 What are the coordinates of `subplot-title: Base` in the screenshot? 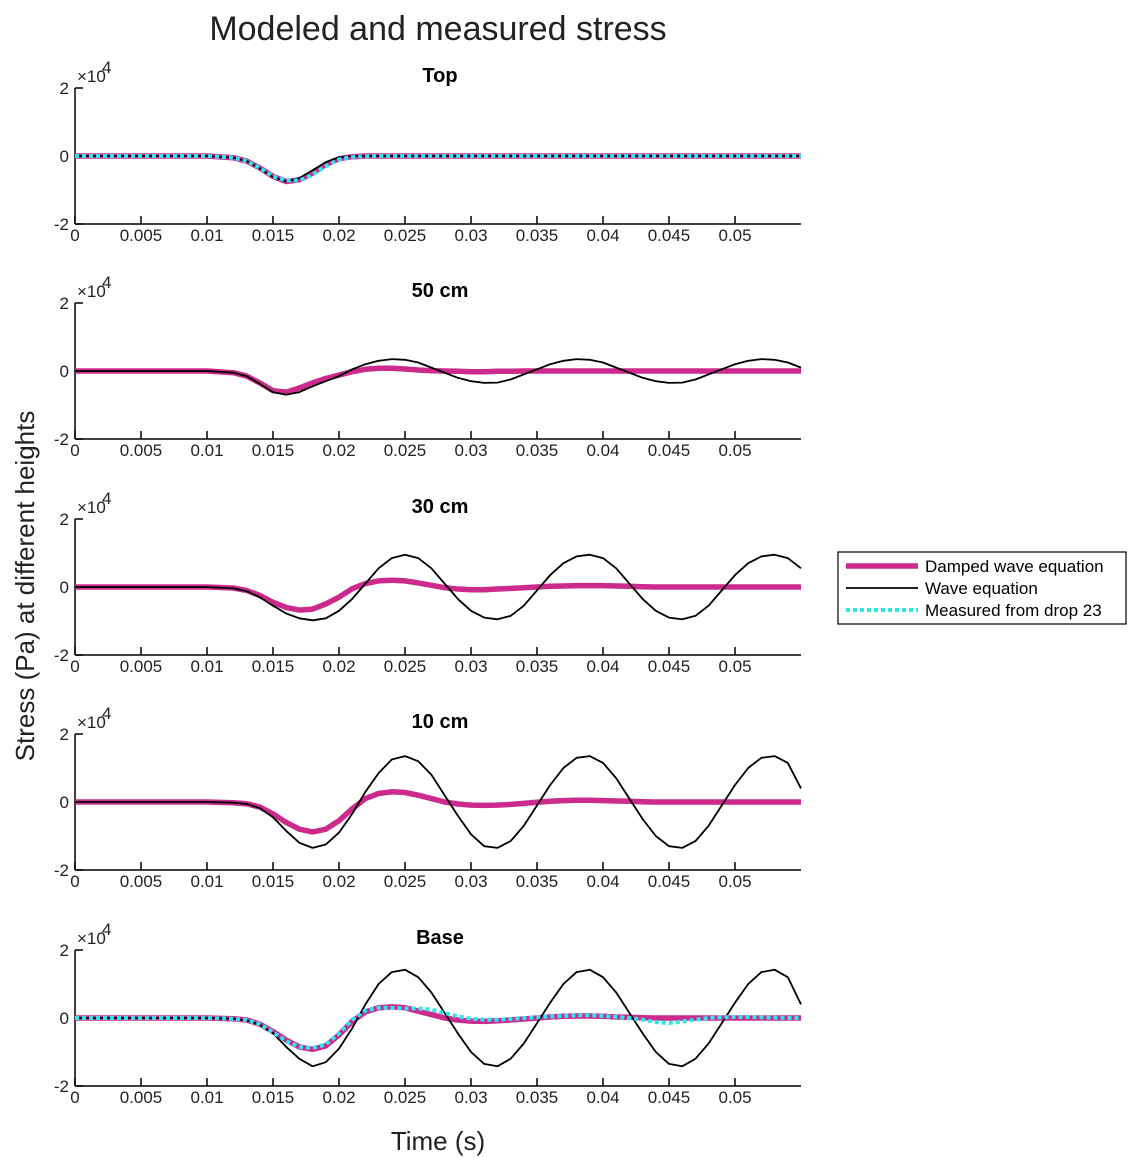 It's located at (440, 938).